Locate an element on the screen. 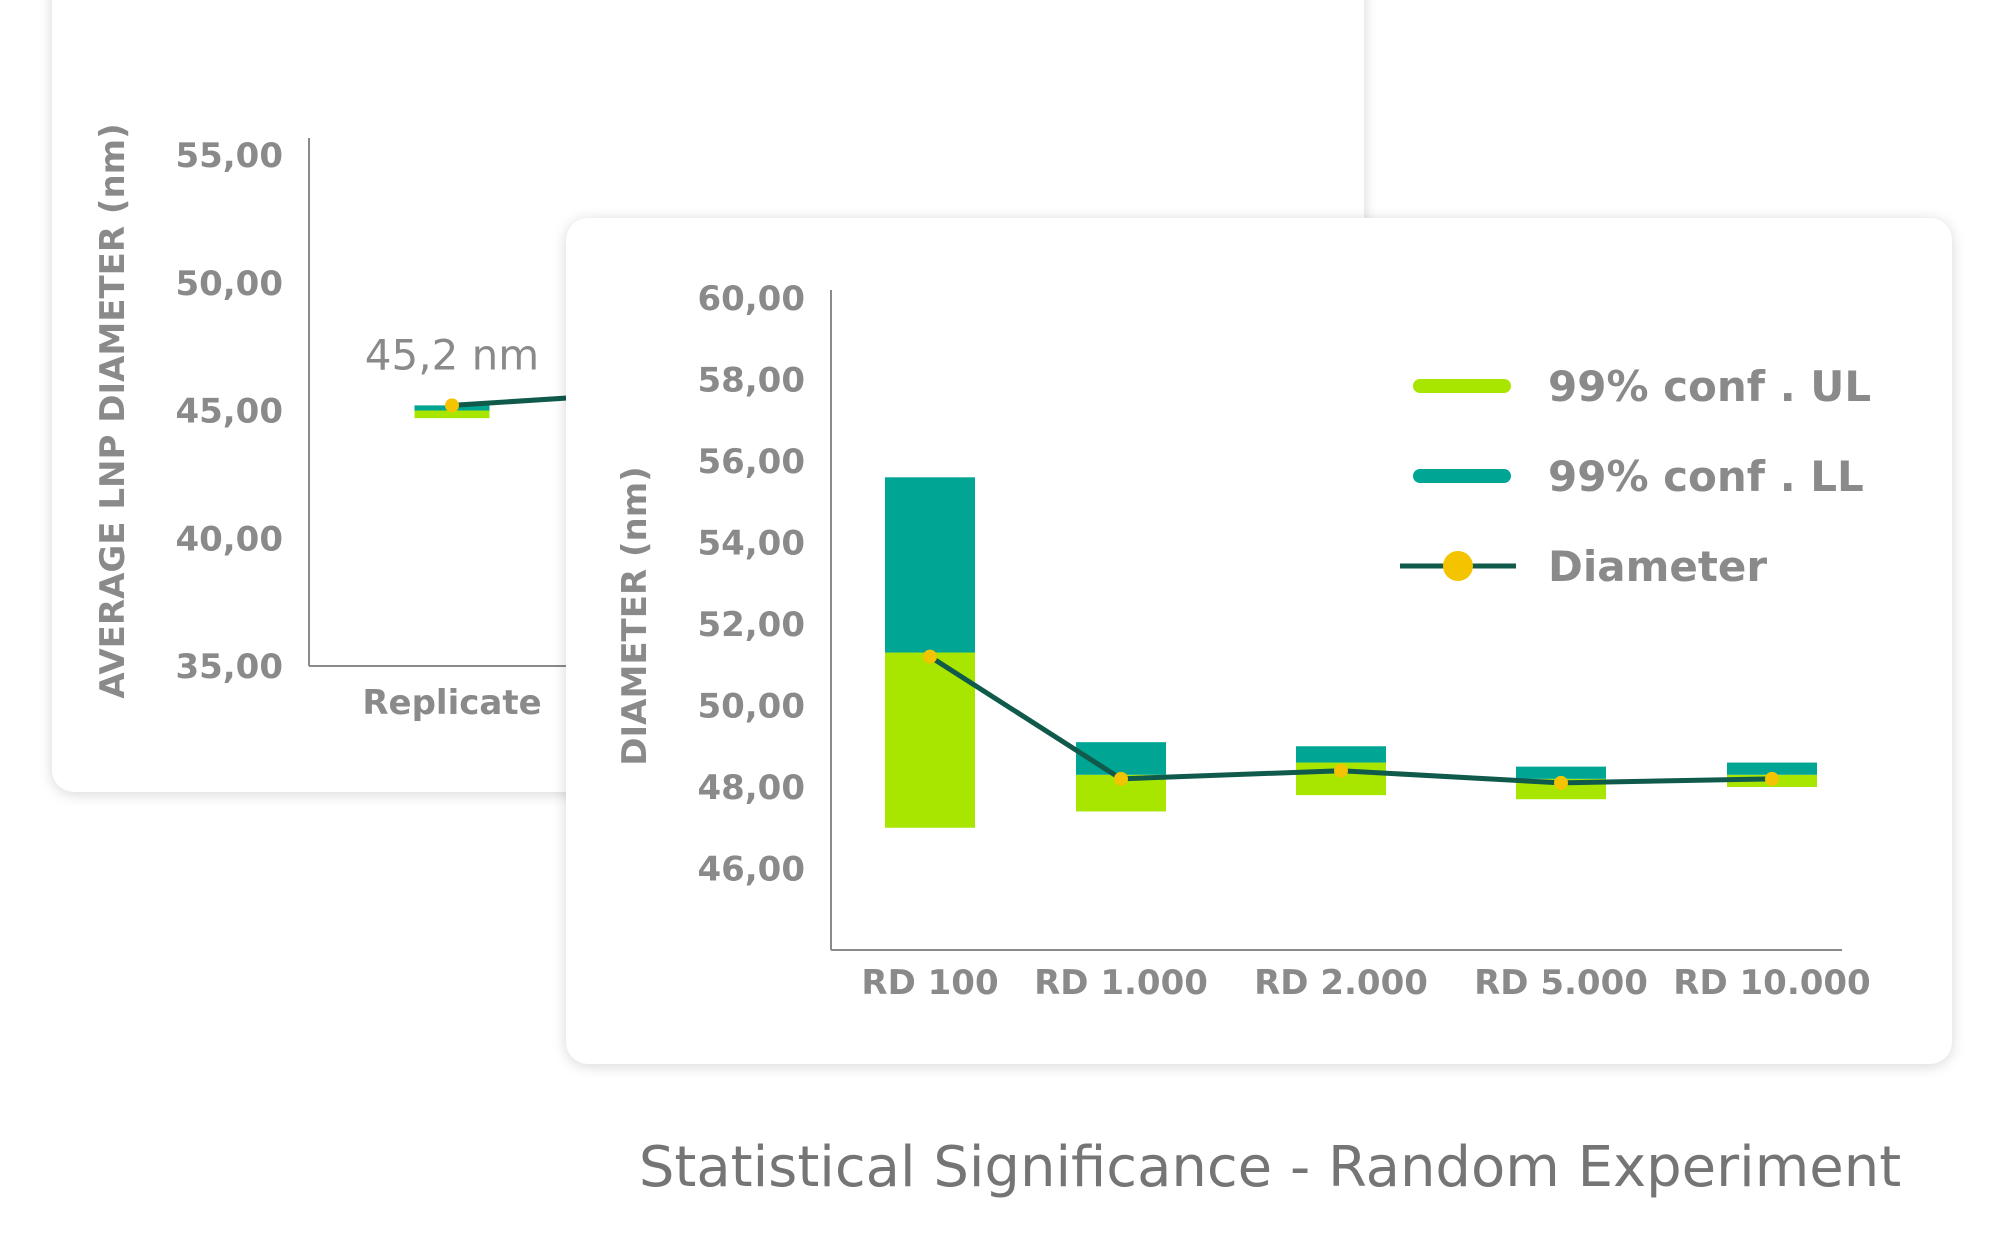 The height and width of the screenshot is (1239, 2000). y-tick-label: 55,00 is located at coordinates (229, 156).